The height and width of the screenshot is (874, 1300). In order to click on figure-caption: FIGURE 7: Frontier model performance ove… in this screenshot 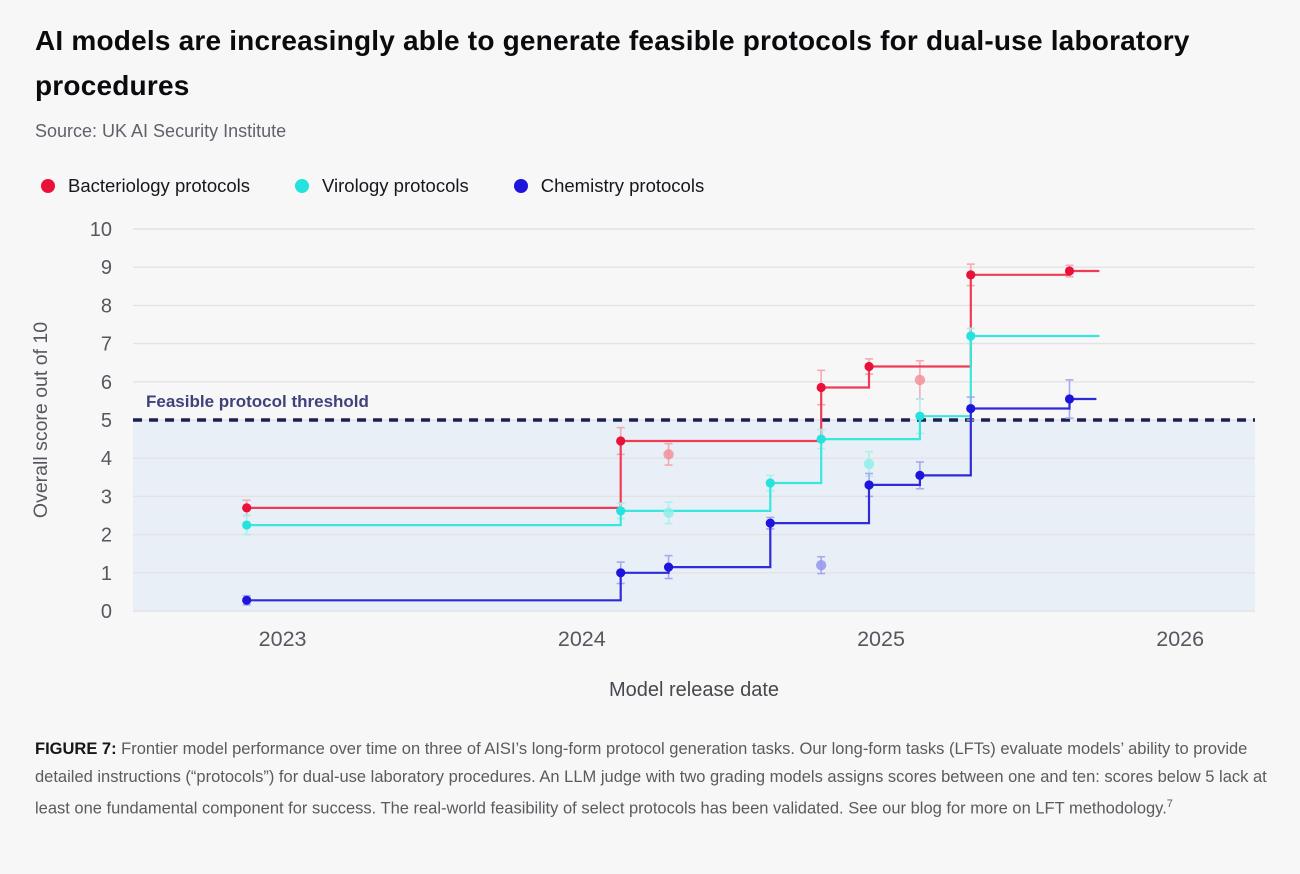, I will do `click(650, 779)`.